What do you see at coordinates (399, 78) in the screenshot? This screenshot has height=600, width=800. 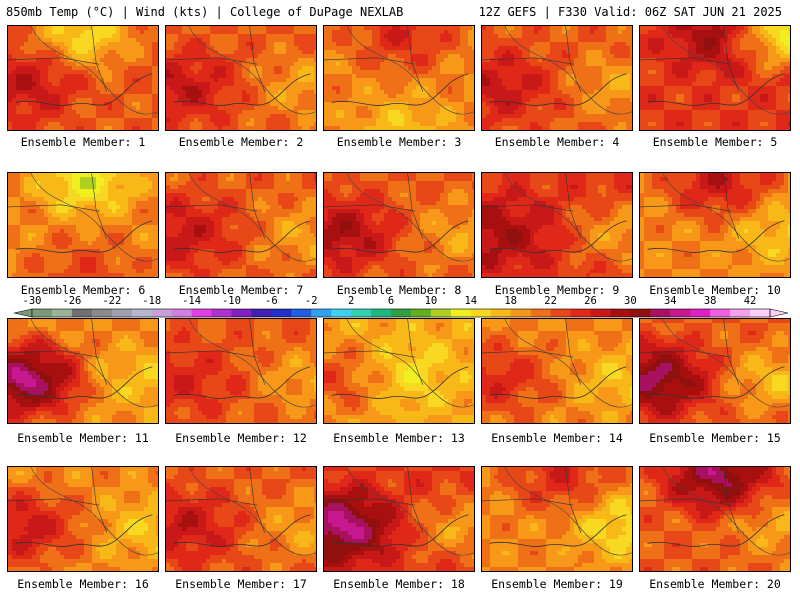 I see `ensemble-member-map` at bounding box center [399, 78].